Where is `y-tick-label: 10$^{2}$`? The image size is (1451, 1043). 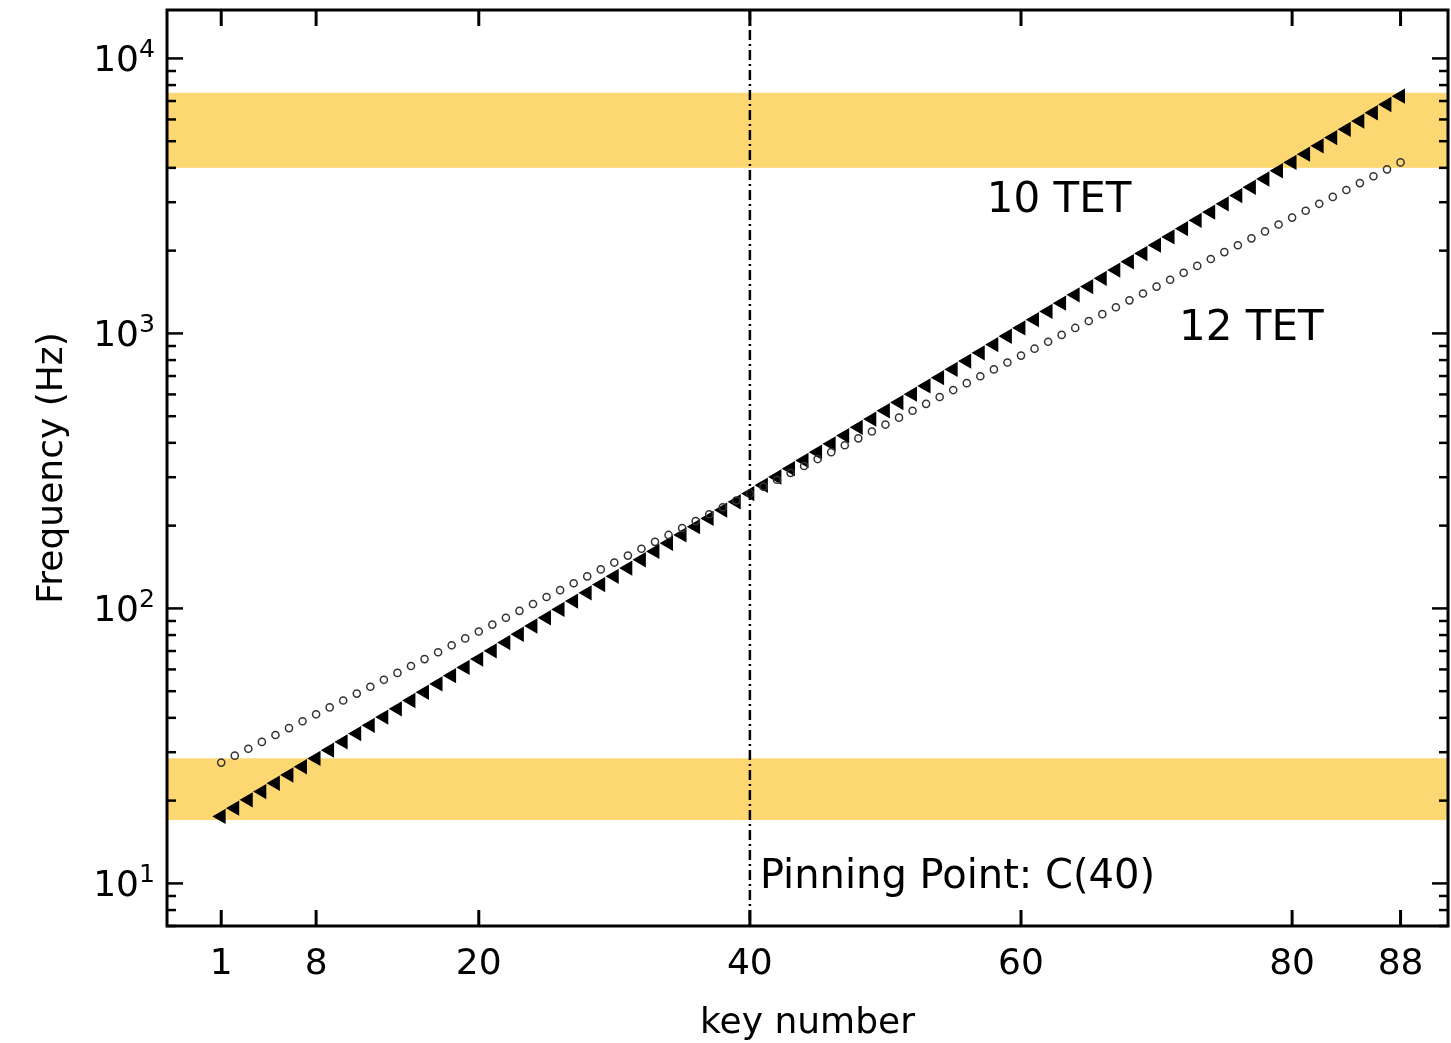
y-tick-label: 10$^{2}$ is located at coordinates (124, 606).